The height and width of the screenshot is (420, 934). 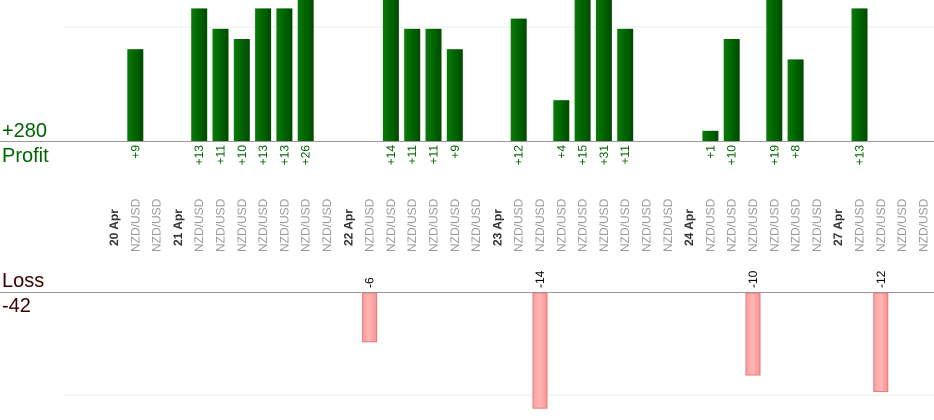 What do you see at coordinates (114, 227) in the screenshot?
I see `date-label: 20 Apr` at bounding box center [114, 227].